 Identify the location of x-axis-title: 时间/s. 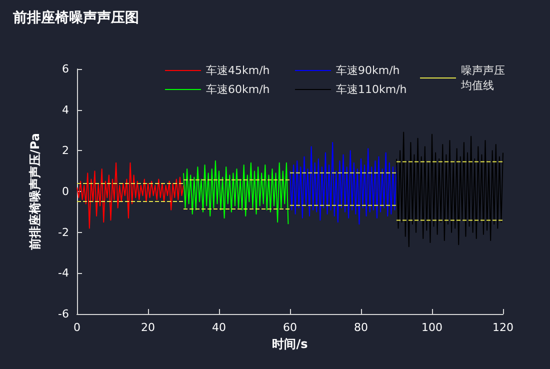
(290, 343).